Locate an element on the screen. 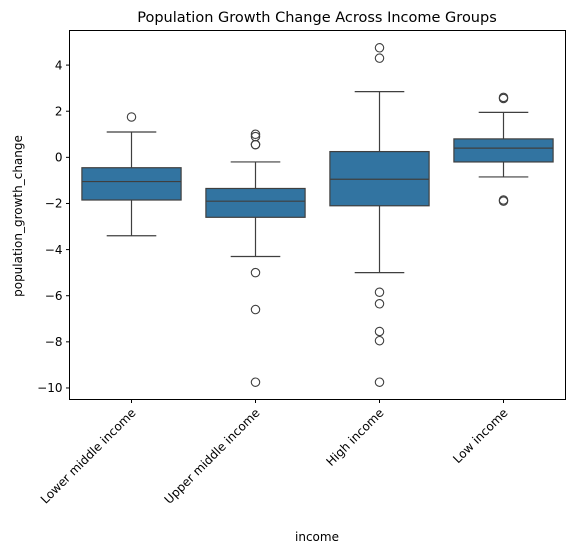 The height and width of the screenshot is (554, 574). x-tick-label: Low income is located at coordinates (480, 436).